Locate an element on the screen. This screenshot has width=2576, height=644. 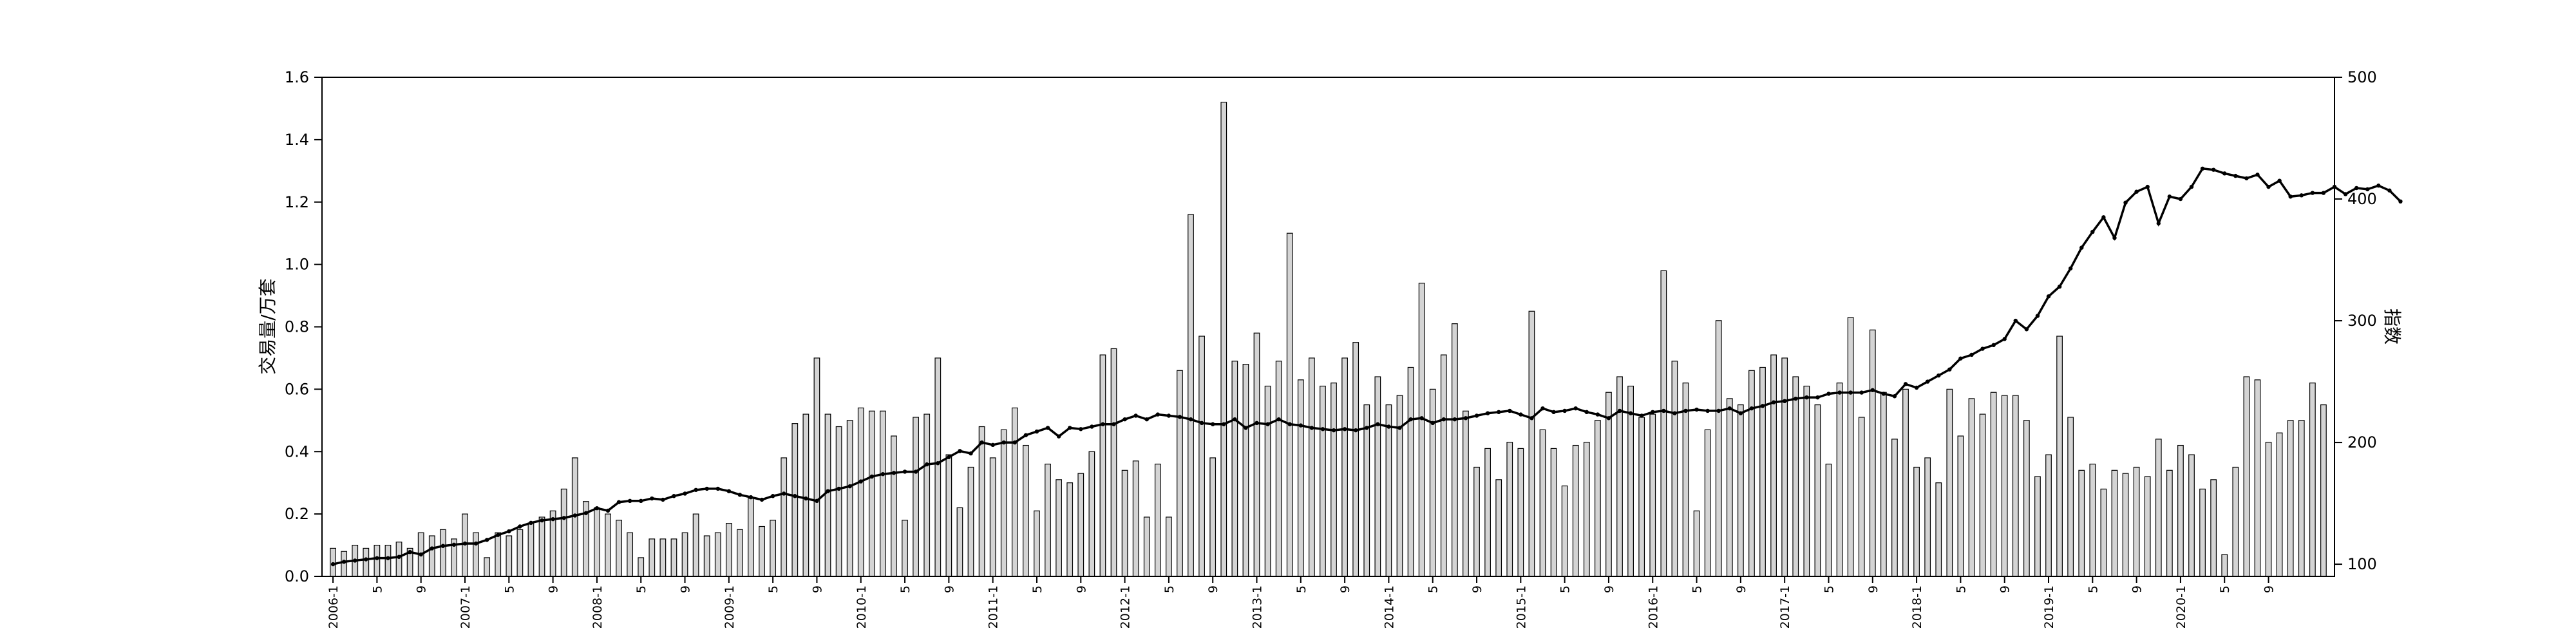
left-tick-label: 0.4 is located at coordinates (297, 451).